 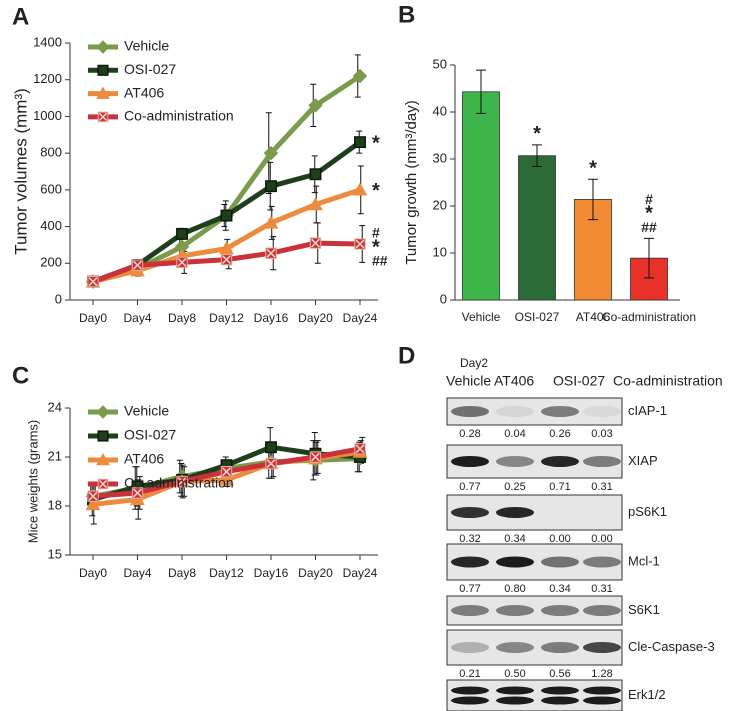 What do you see at coordinates (593, 317) in the screenshot?
I see `x-tick-label: AT406` at bounding box center [593, 317].